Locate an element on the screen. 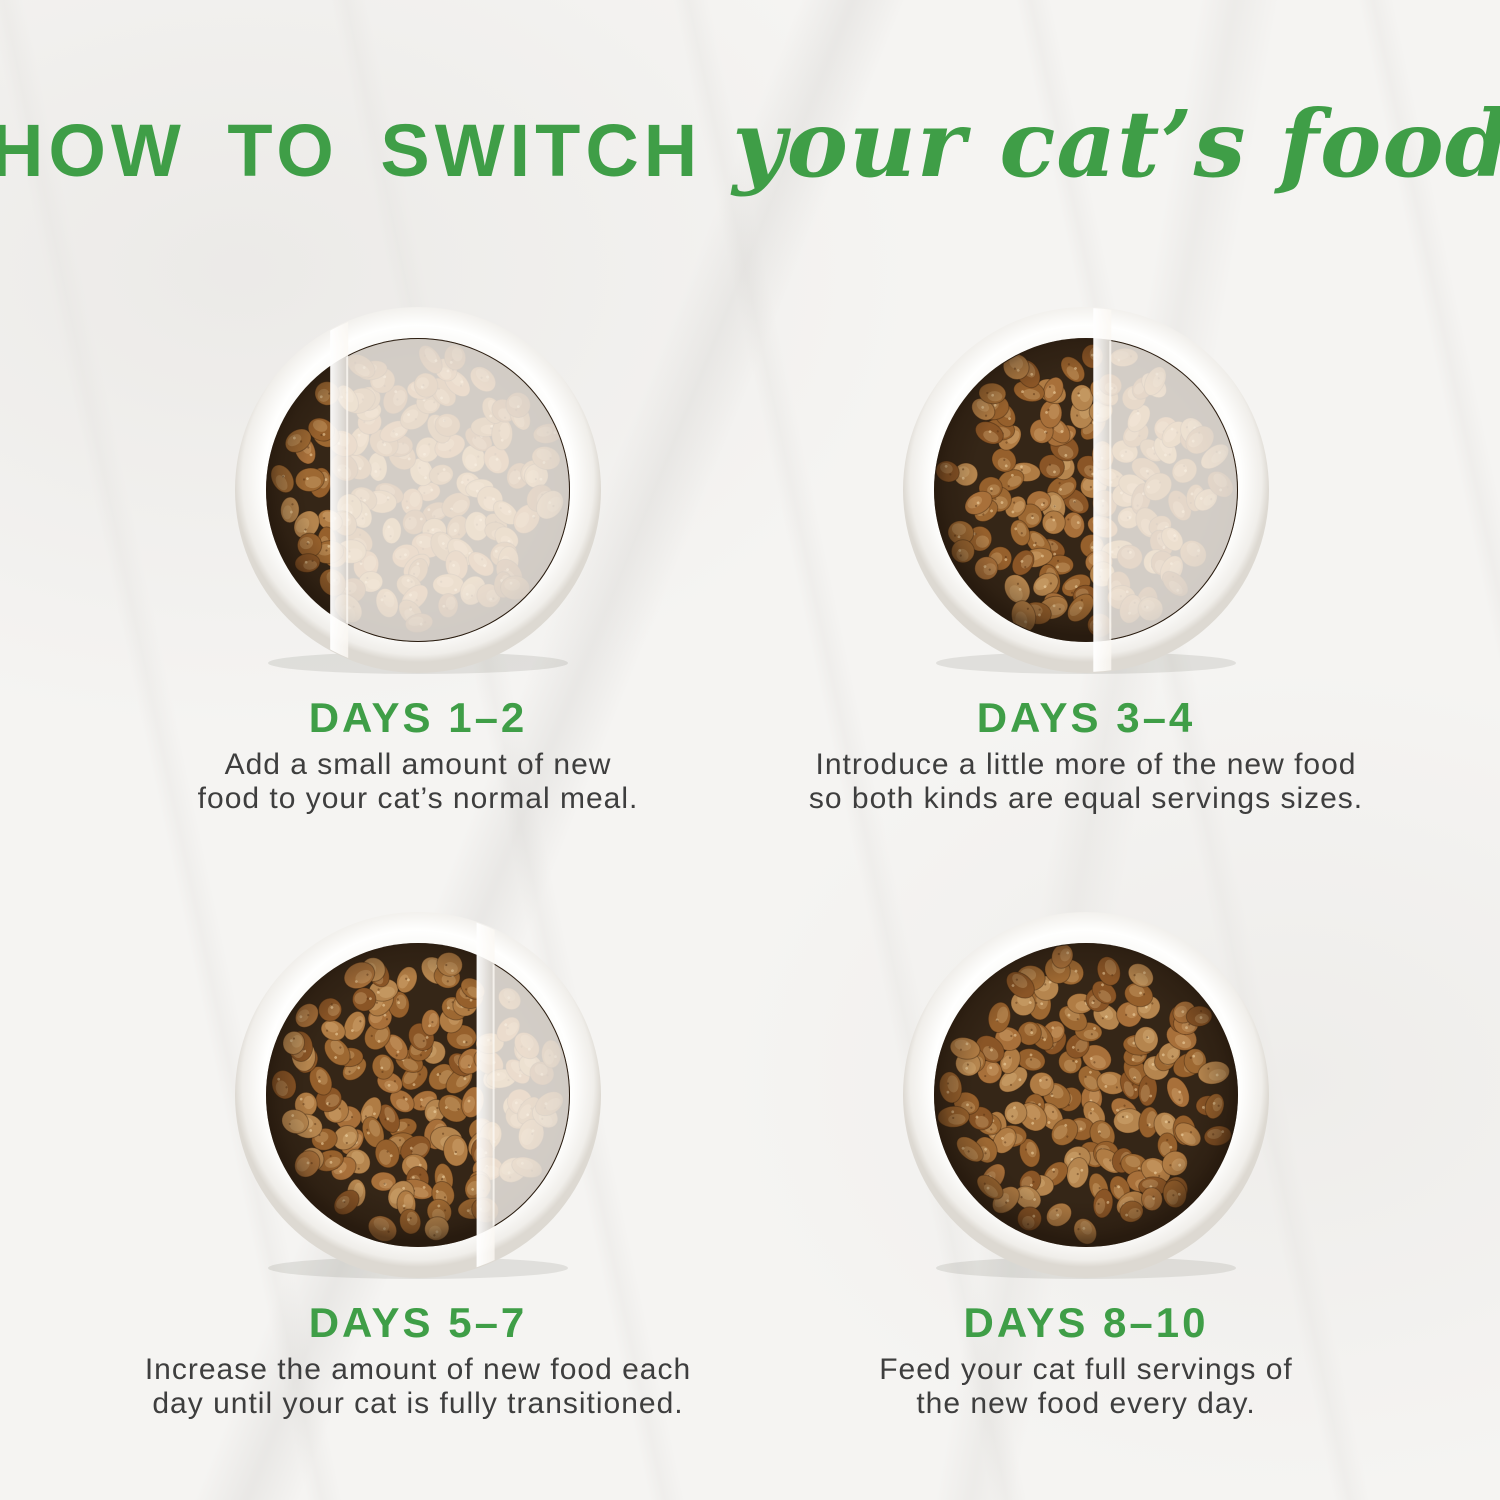  title-main-text: HOW TO SWITCH is located at coordinates (351, 150).